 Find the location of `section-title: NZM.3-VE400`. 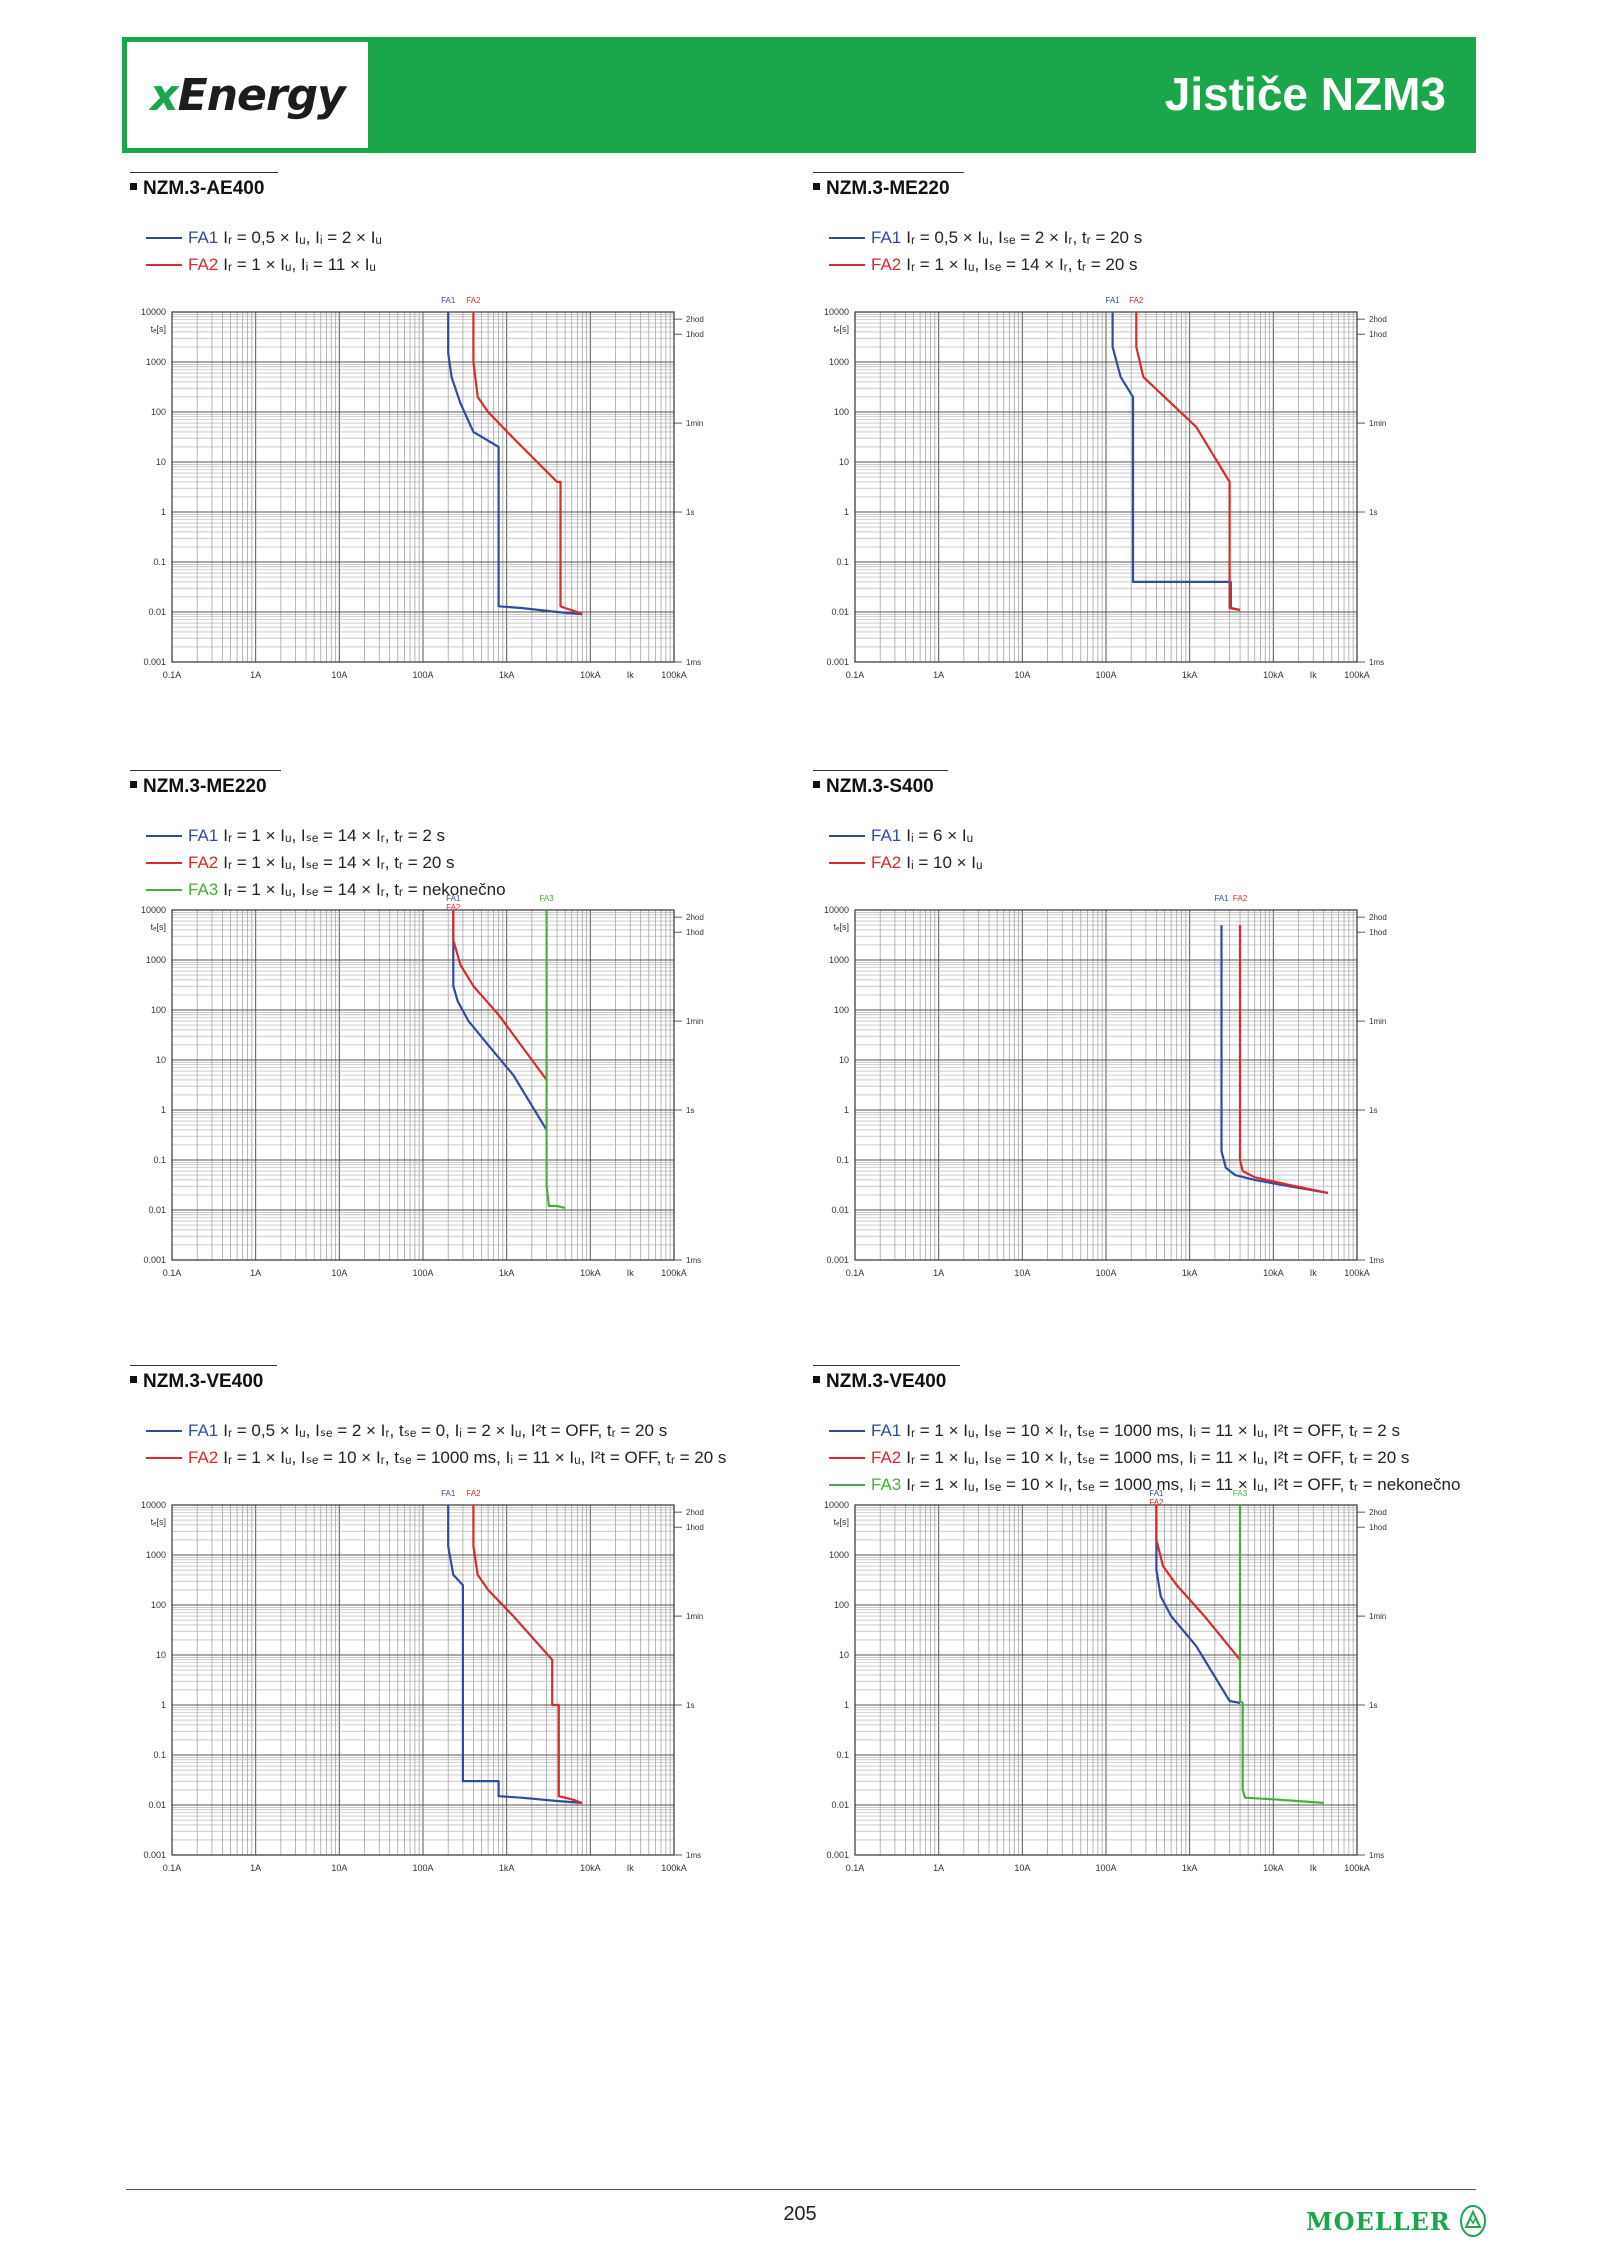

section-title: NZM.3-VE400 is located at coordinates (887, 1379).